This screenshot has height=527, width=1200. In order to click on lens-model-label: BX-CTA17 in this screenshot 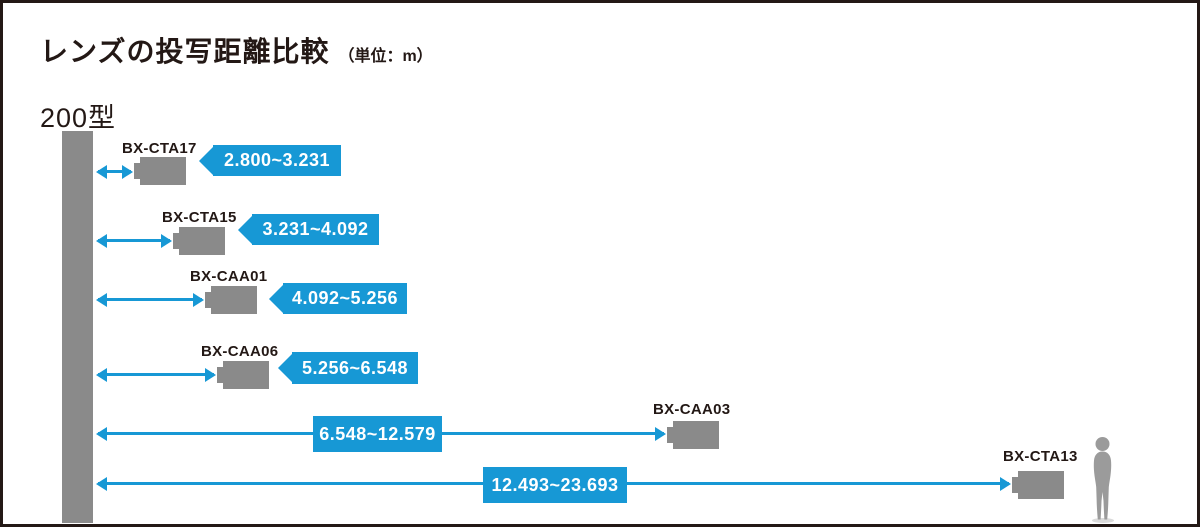, I will do `click(159, 148)`.